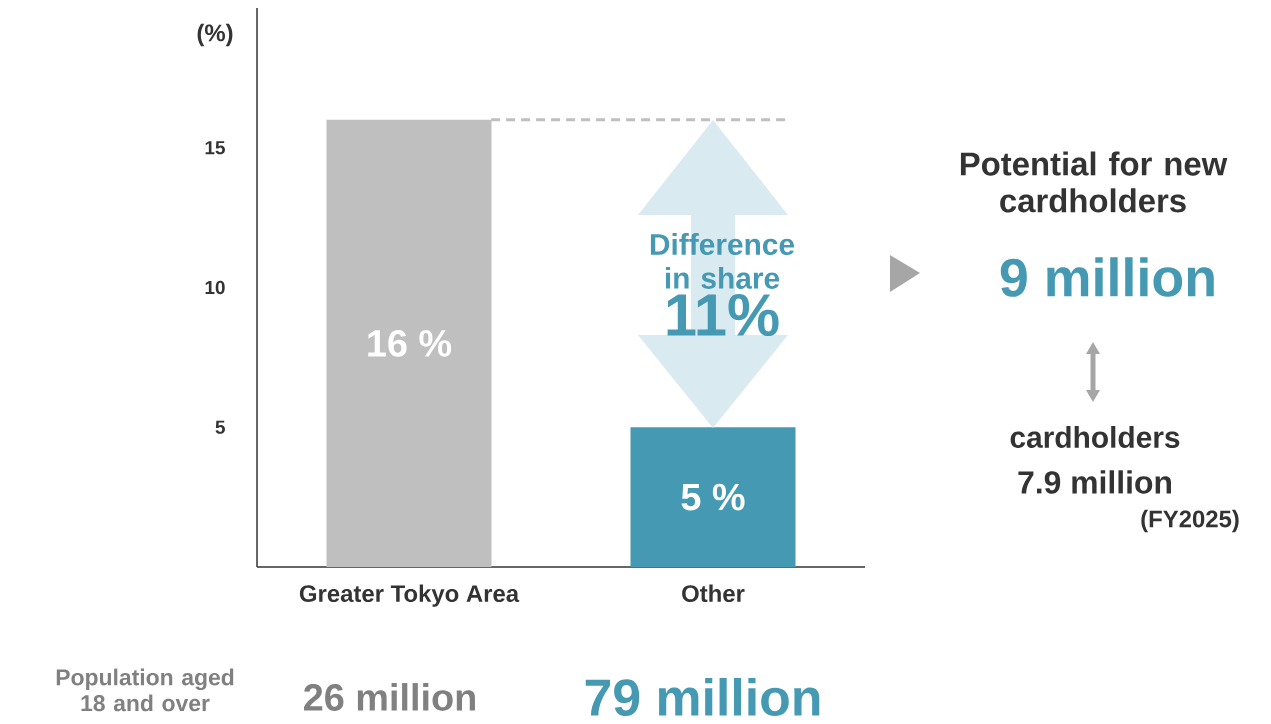 This screenshot has height=724, width=1271. I want to click on text: 7.9 million, so click(1094, 482).